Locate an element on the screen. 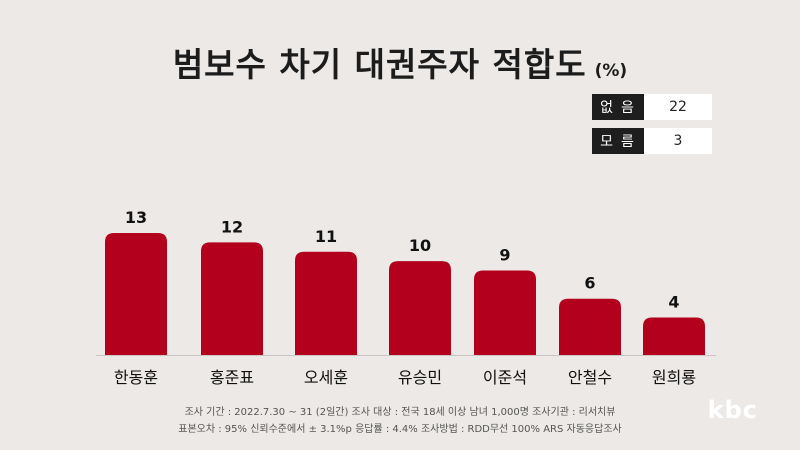 Image resolution: width=800 pixels, height=450 pixels. stat-none-value: 22 is located at coordinates (678, 107).